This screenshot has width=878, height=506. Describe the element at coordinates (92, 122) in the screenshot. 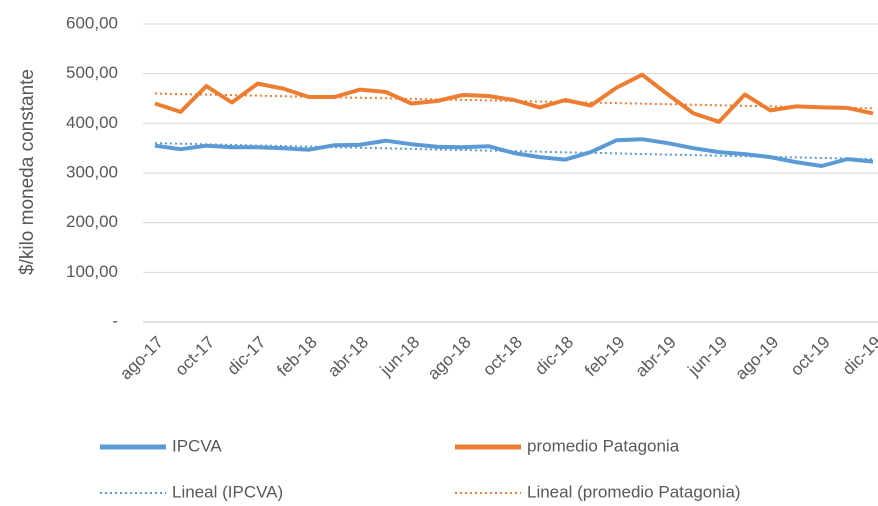

I see `y-tick-label: 400,00` at that location.